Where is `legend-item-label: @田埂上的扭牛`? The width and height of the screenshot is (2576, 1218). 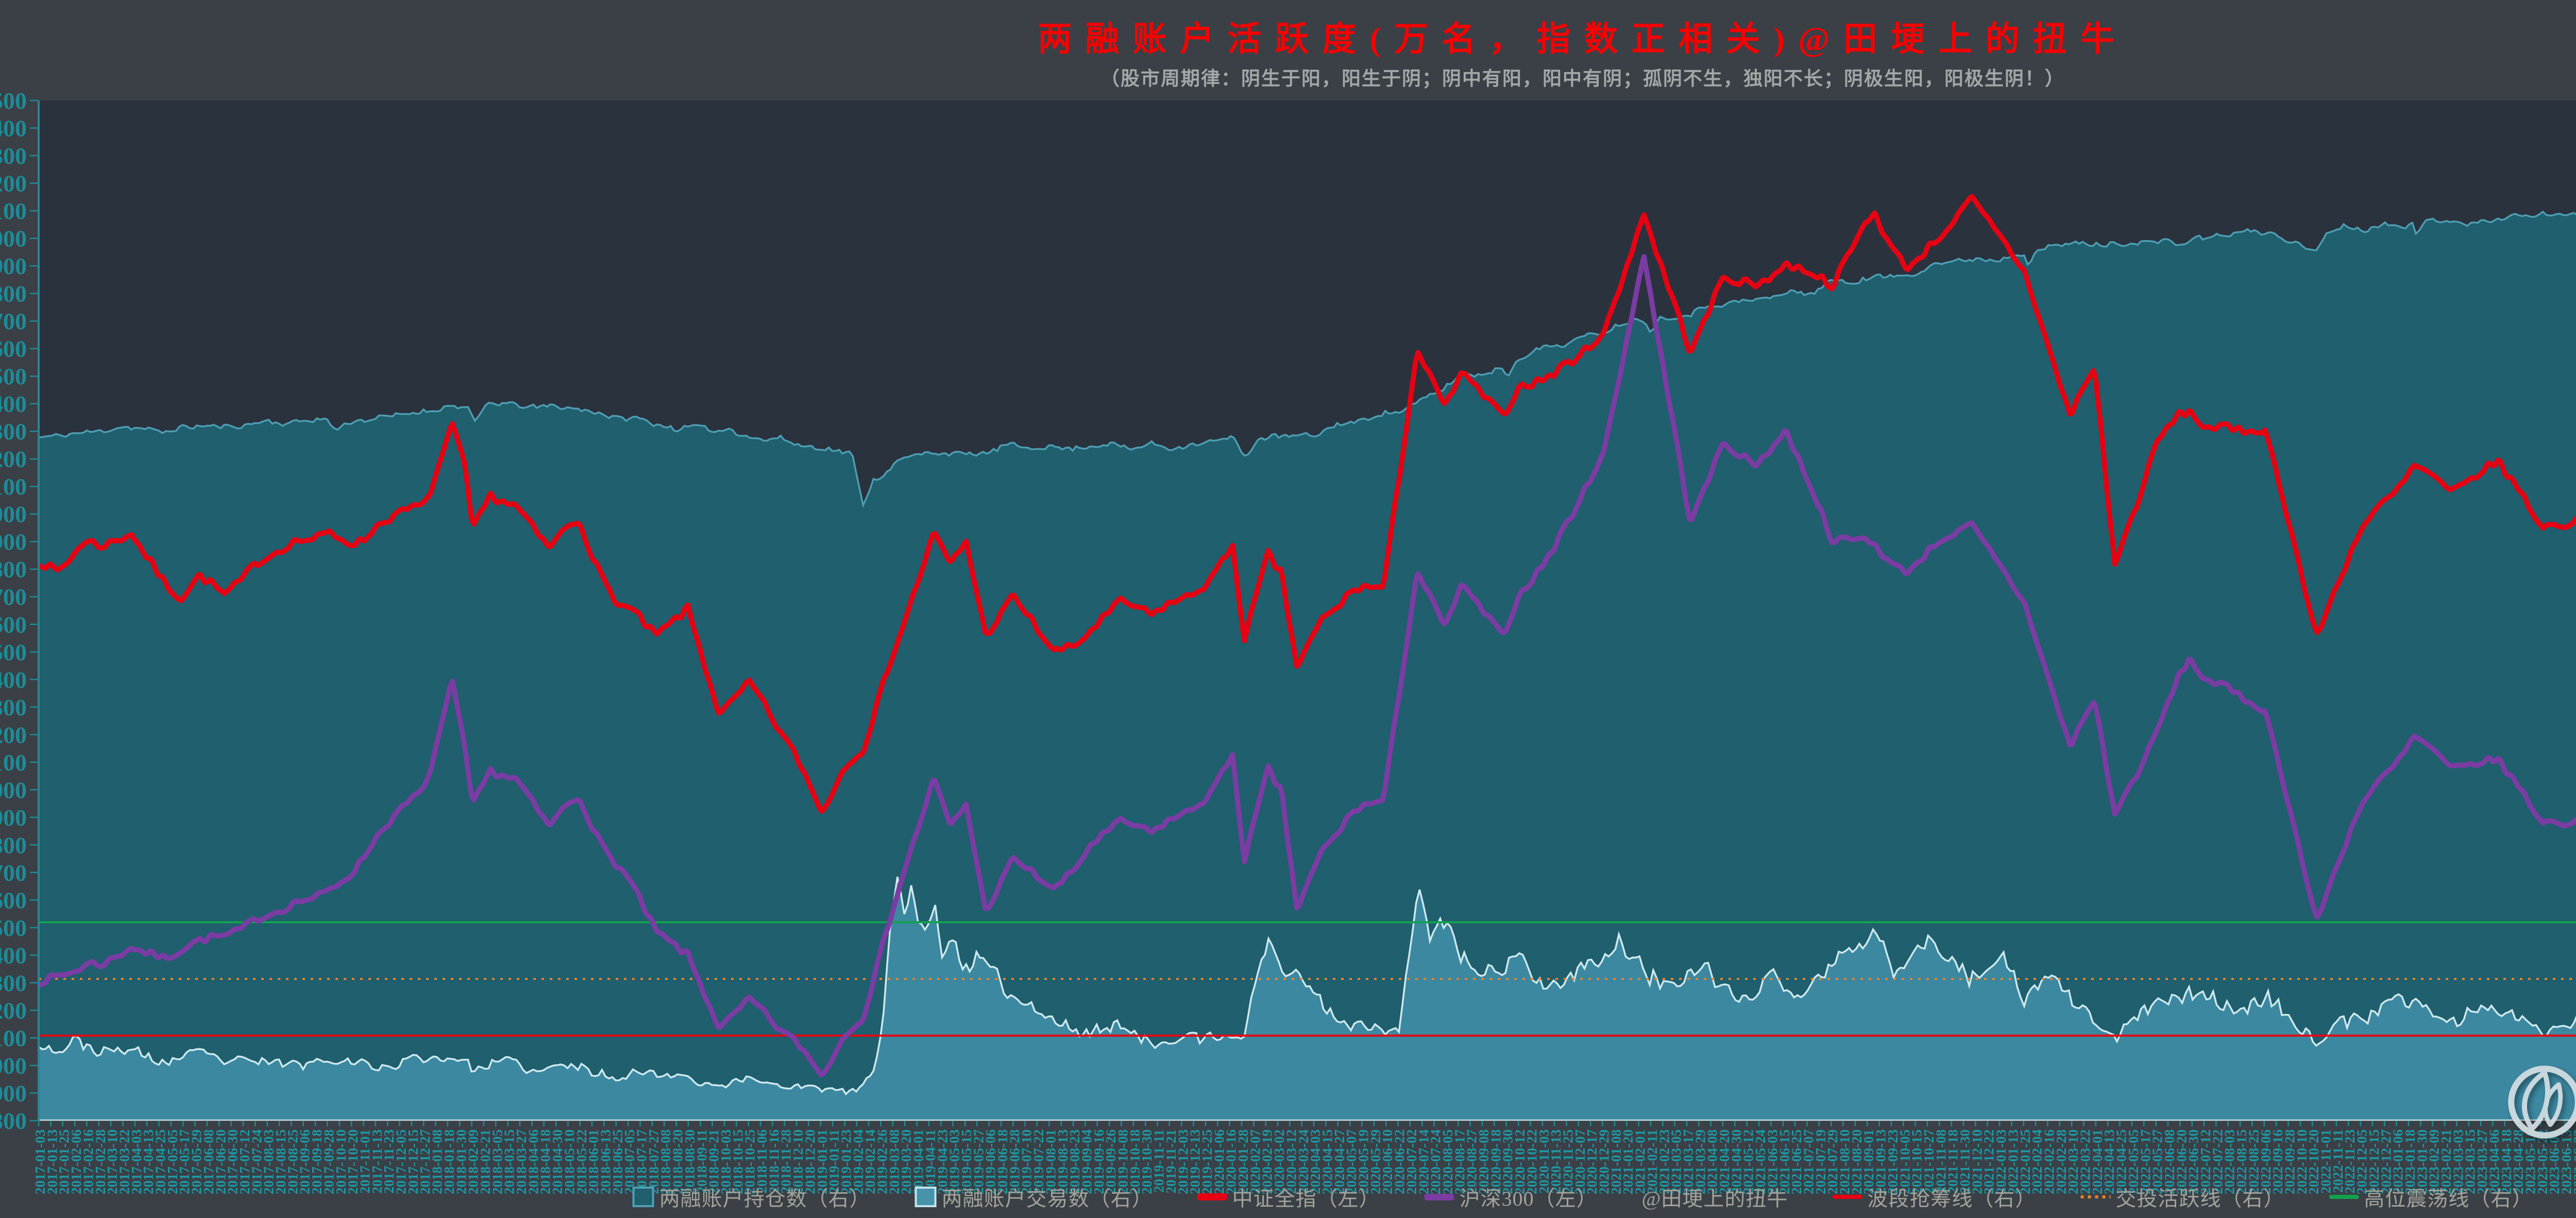 legend-item-label: @田埂上的扭牛 is located at coordinates (1714, 1199).